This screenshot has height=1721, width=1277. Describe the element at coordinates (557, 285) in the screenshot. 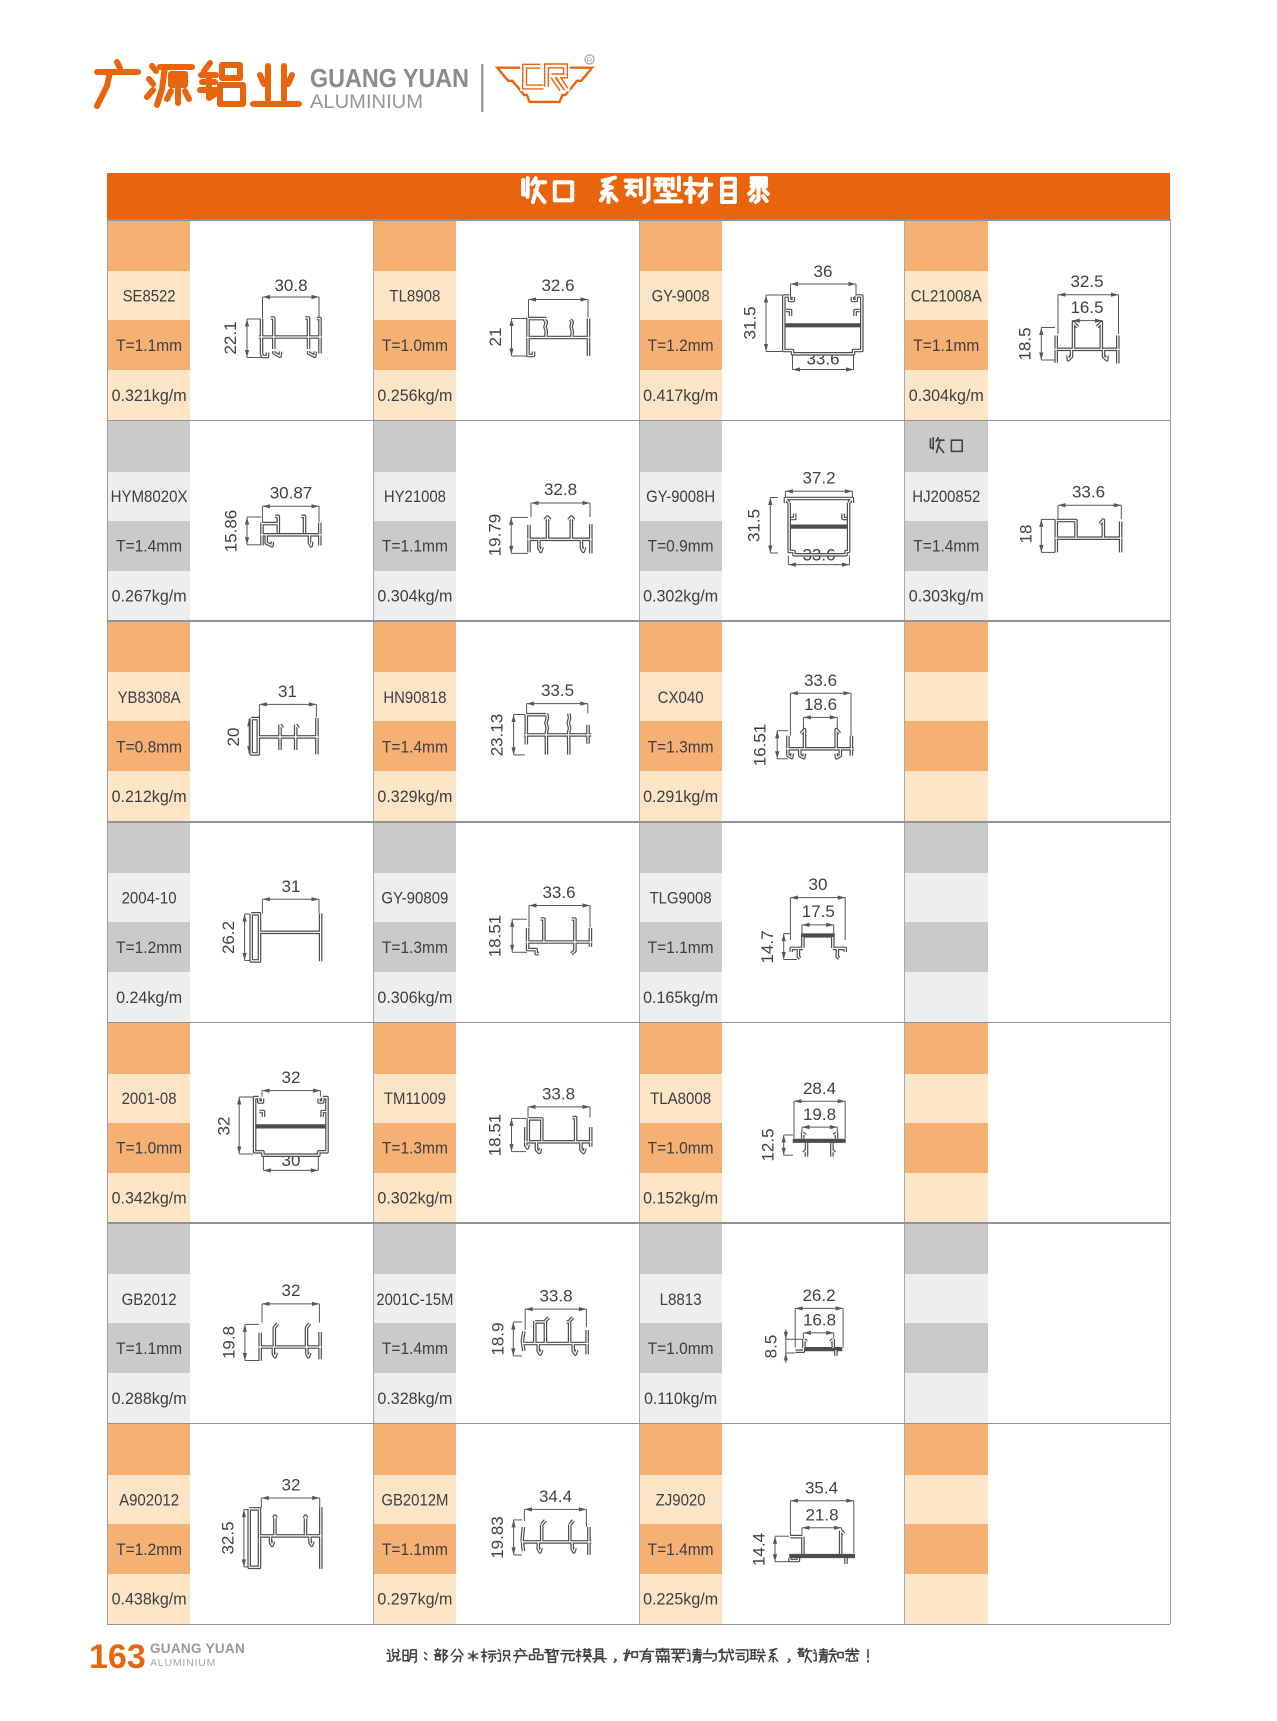

I see `svg-text: 32.6` at that location.